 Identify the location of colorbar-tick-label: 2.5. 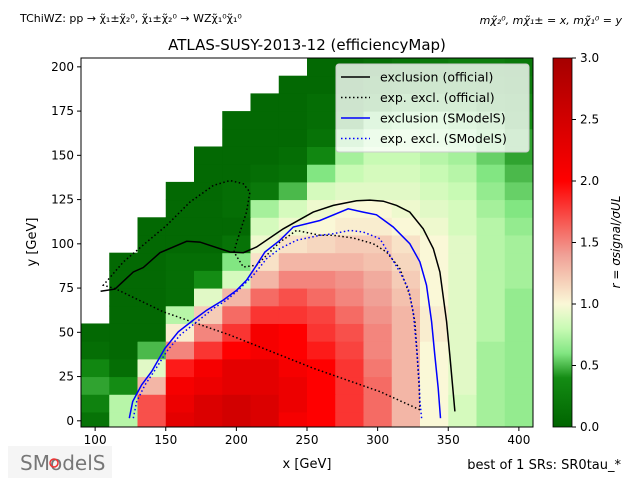
(589, 120).